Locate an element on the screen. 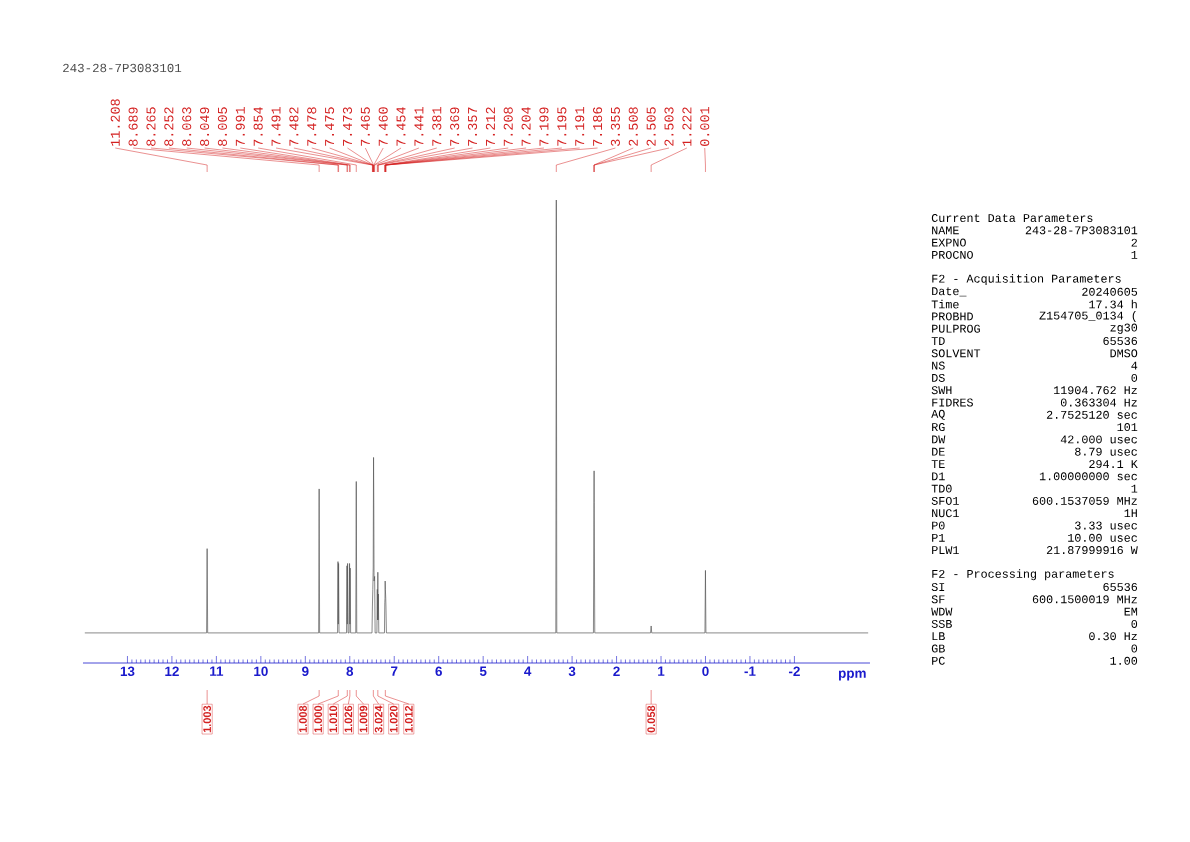 Image resolution: width=1190 pixels, height=842 pixels. text: DE is located at coordinates (938, 451).